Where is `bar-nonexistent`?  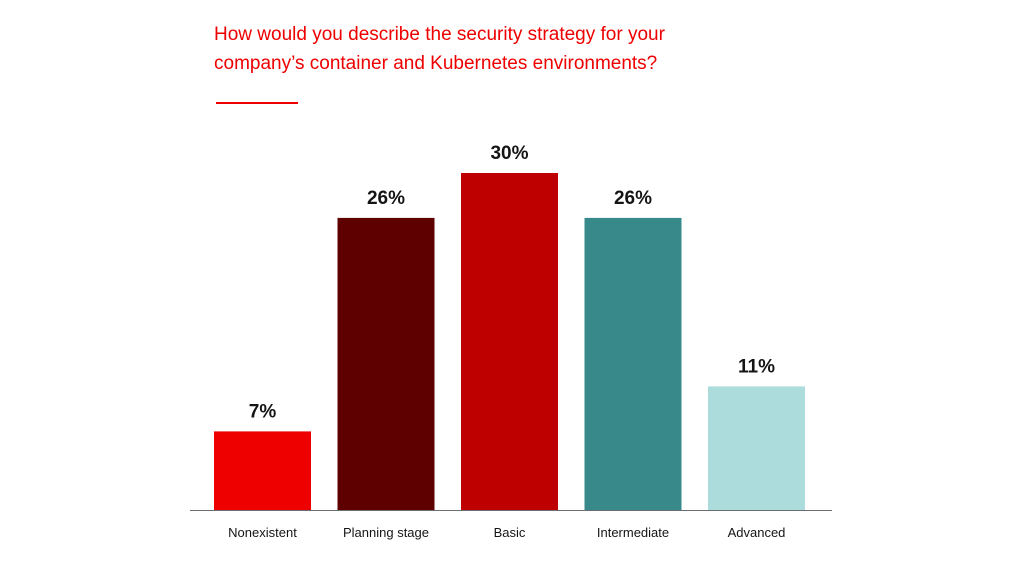
bar-nonexistent is located at coordinates (262, 470).